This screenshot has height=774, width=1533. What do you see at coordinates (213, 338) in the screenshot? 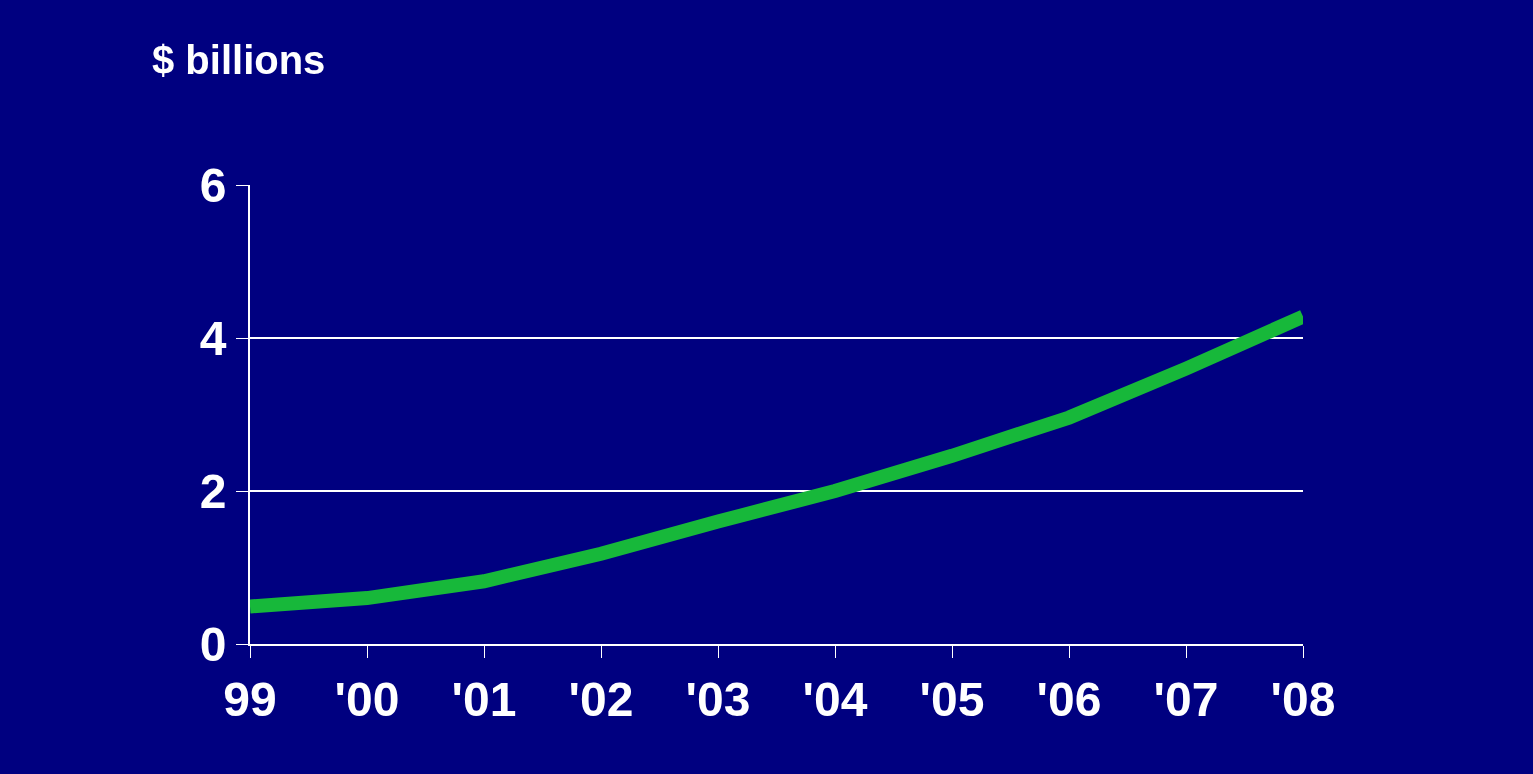
I see `y-tick-label: 4` at bounding box center [213, 338].